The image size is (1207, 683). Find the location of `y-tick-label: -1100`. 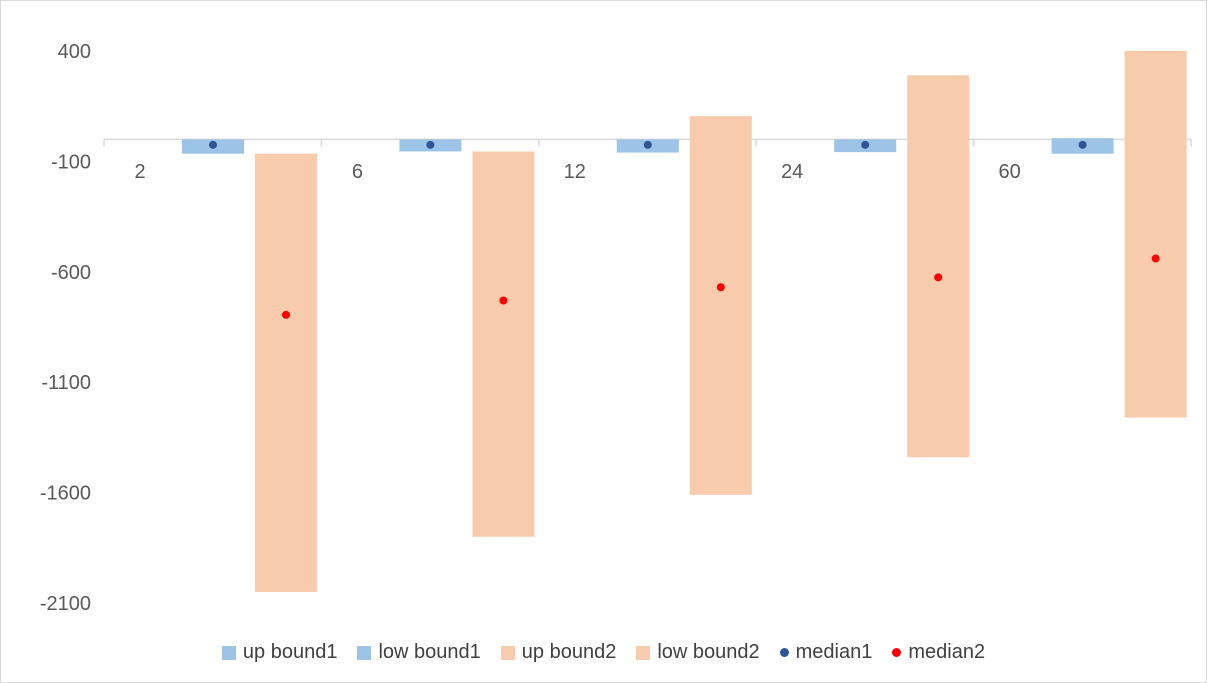

y-tick-label: -1100 is located at coordinates (66, 383).